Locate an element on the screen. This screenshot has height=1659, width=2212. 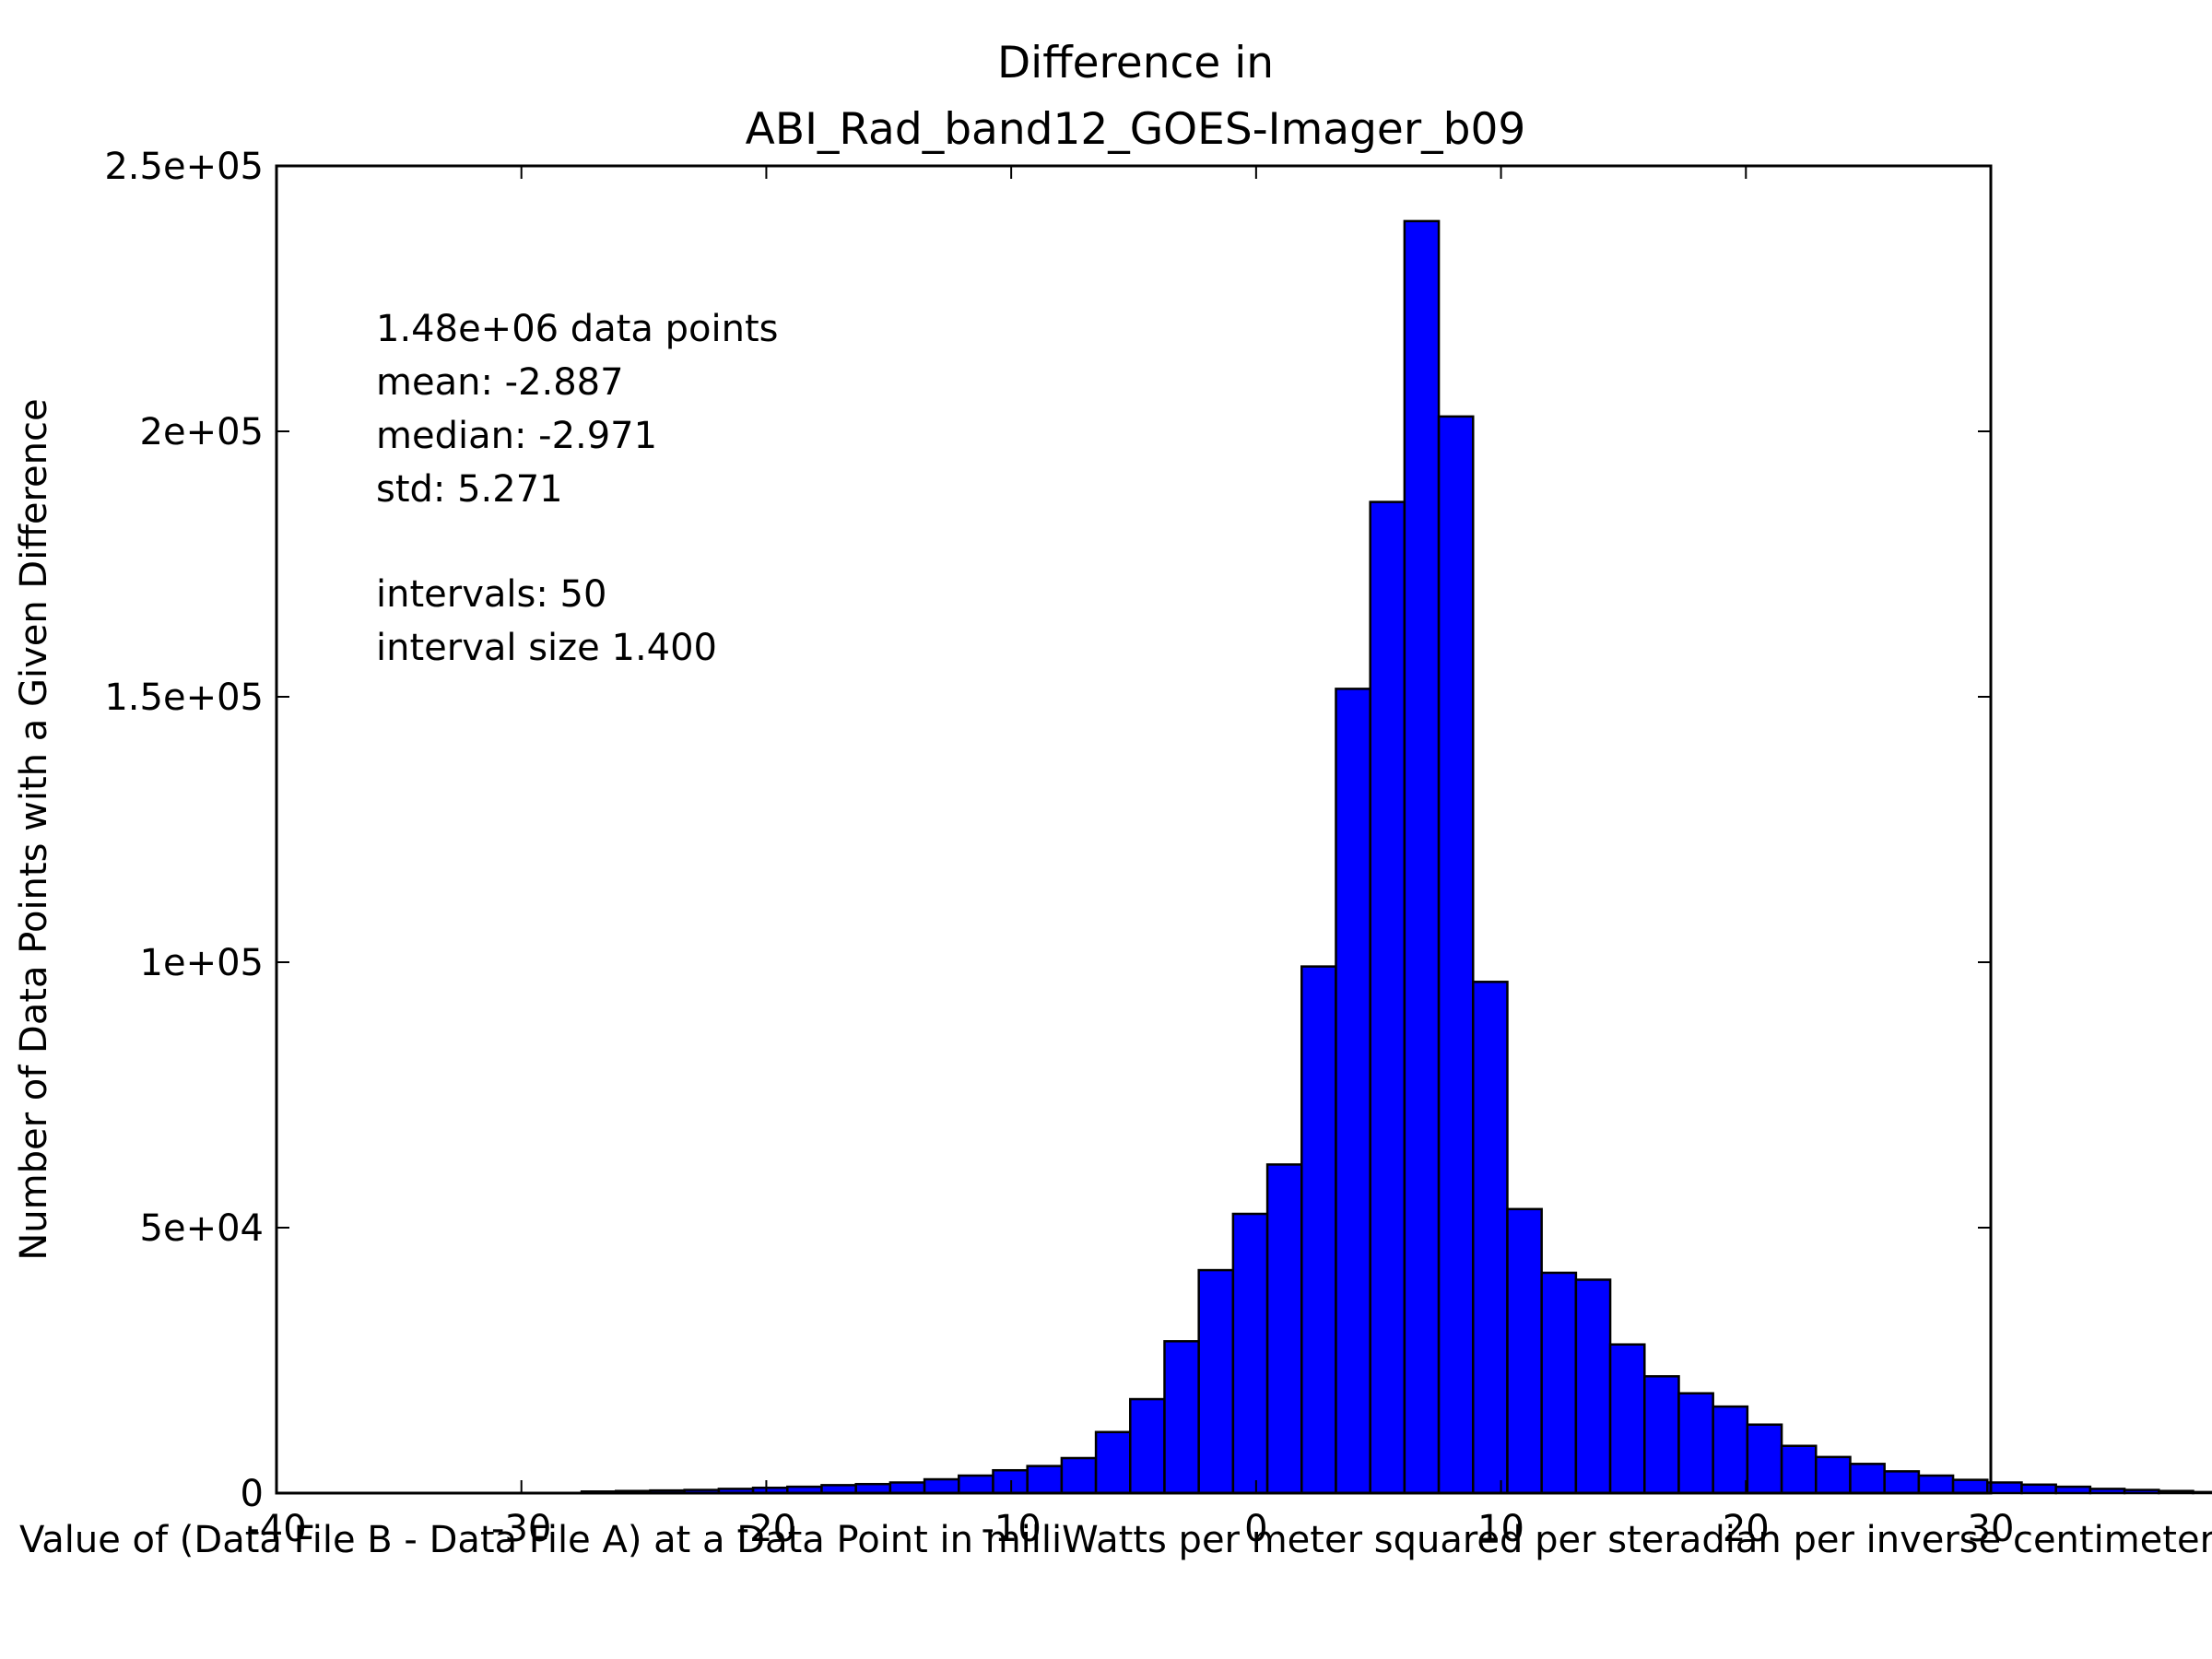
y-tick-label: 2.5e+05 is located at coordinates (184, 167).